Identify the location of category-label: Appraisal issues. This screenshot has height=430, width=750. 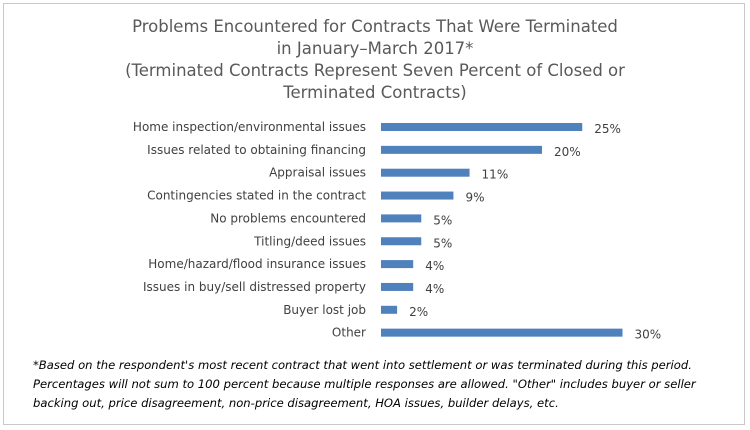
(317, 173).